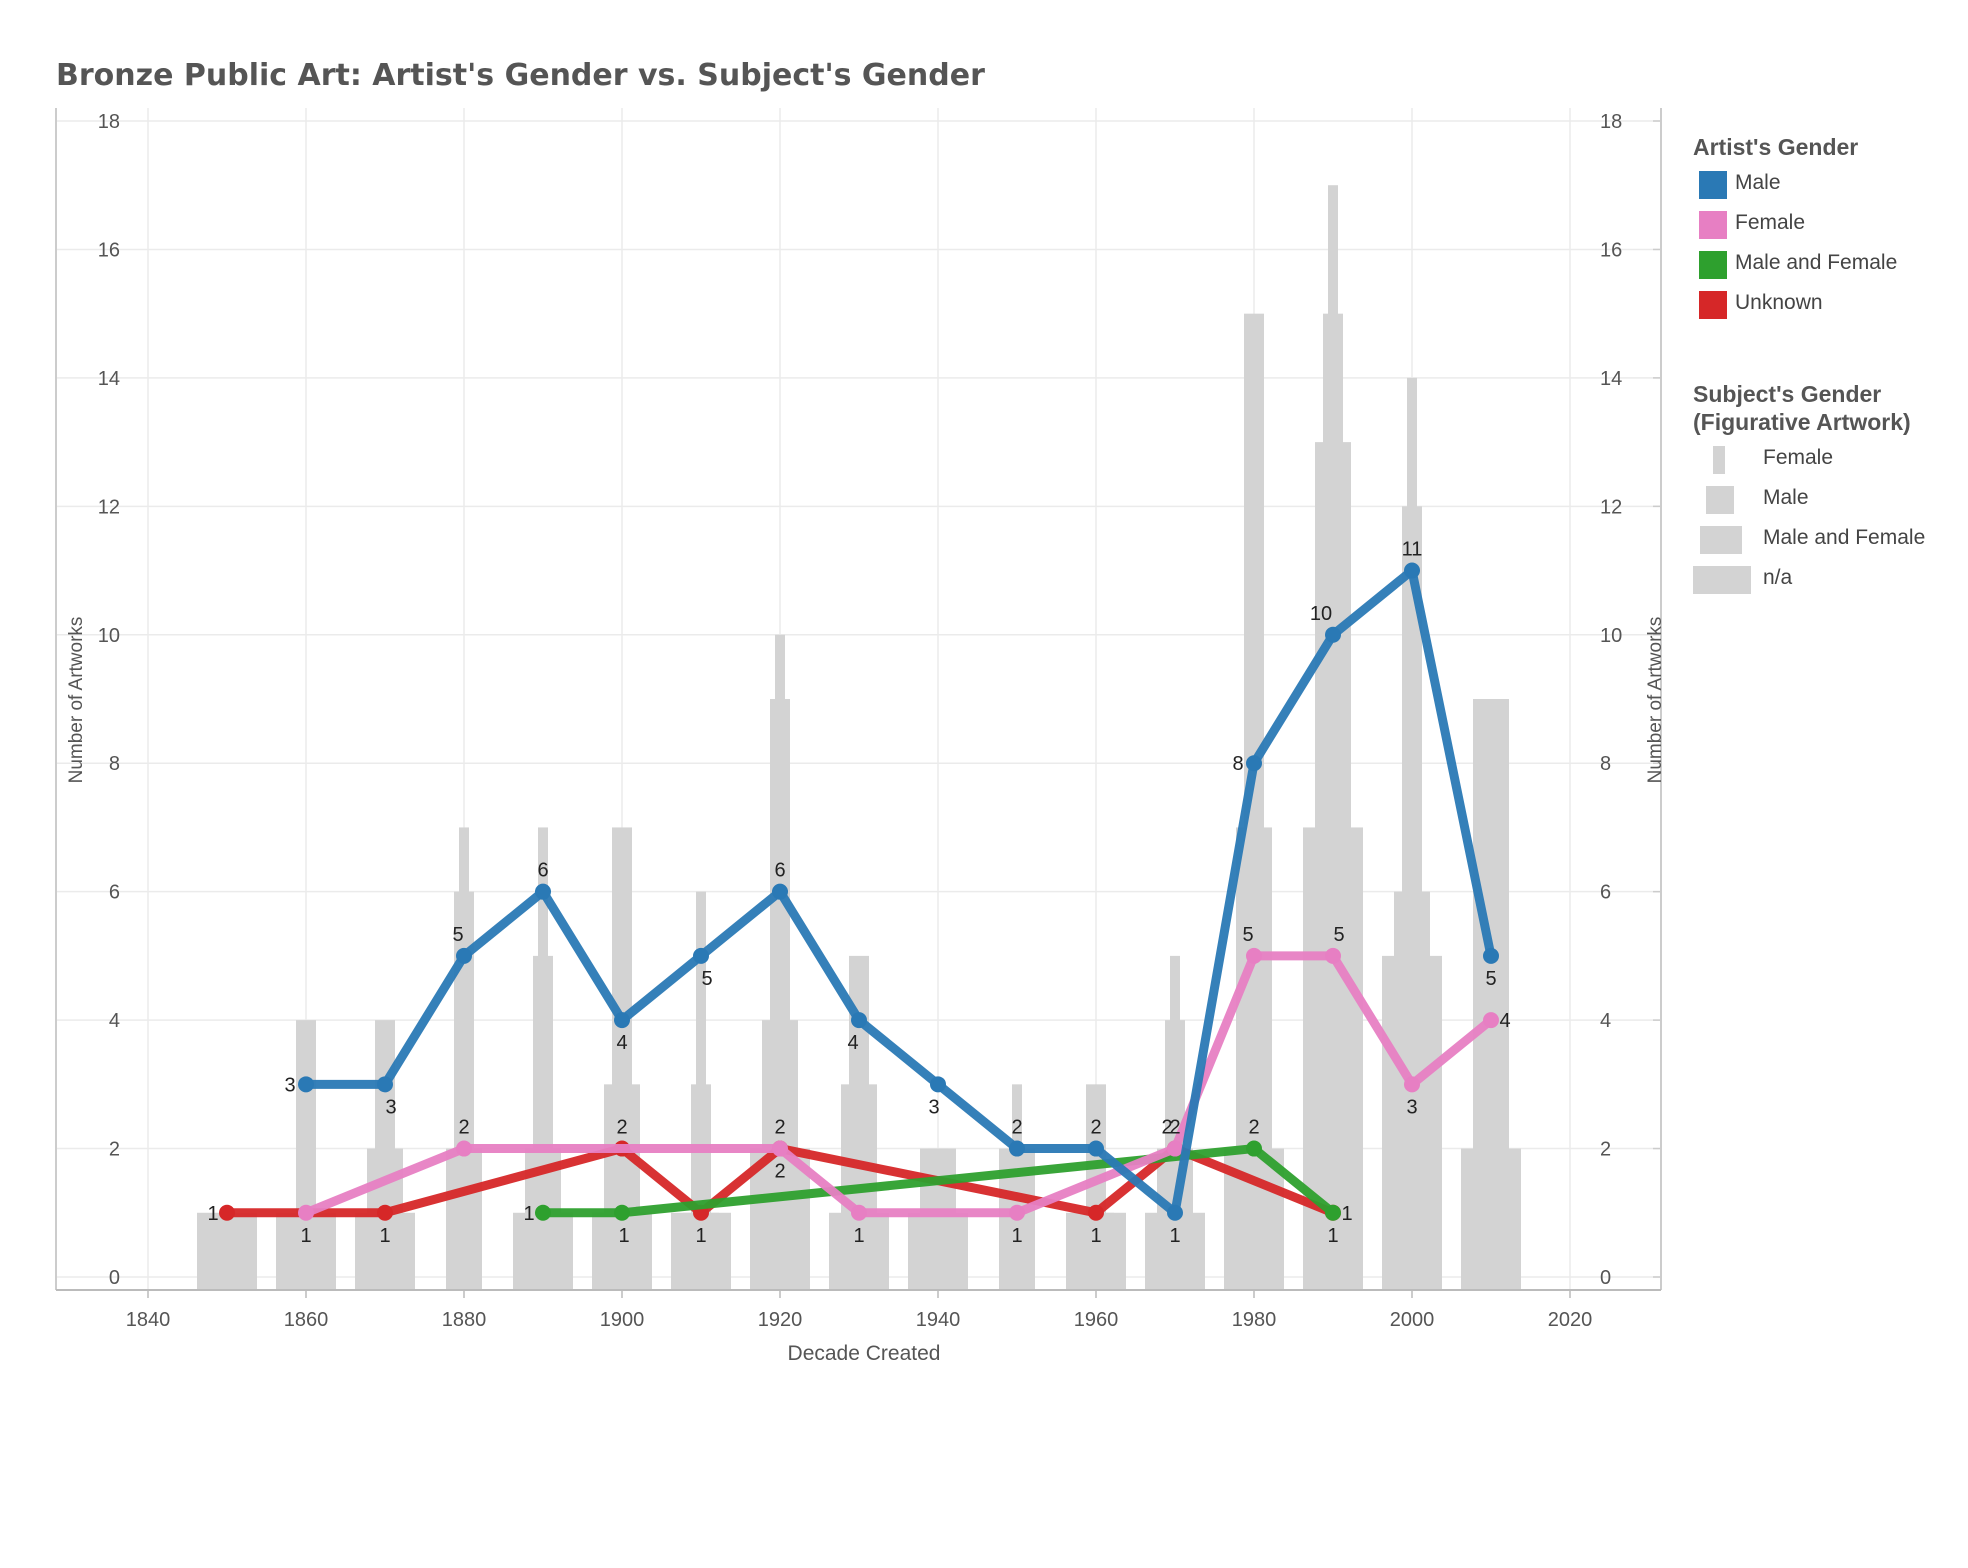 Image resolution: width=1968 pixels, height=1568 pixels. I want to click on legend-item-subject-male: Male, so click(1828, 498).